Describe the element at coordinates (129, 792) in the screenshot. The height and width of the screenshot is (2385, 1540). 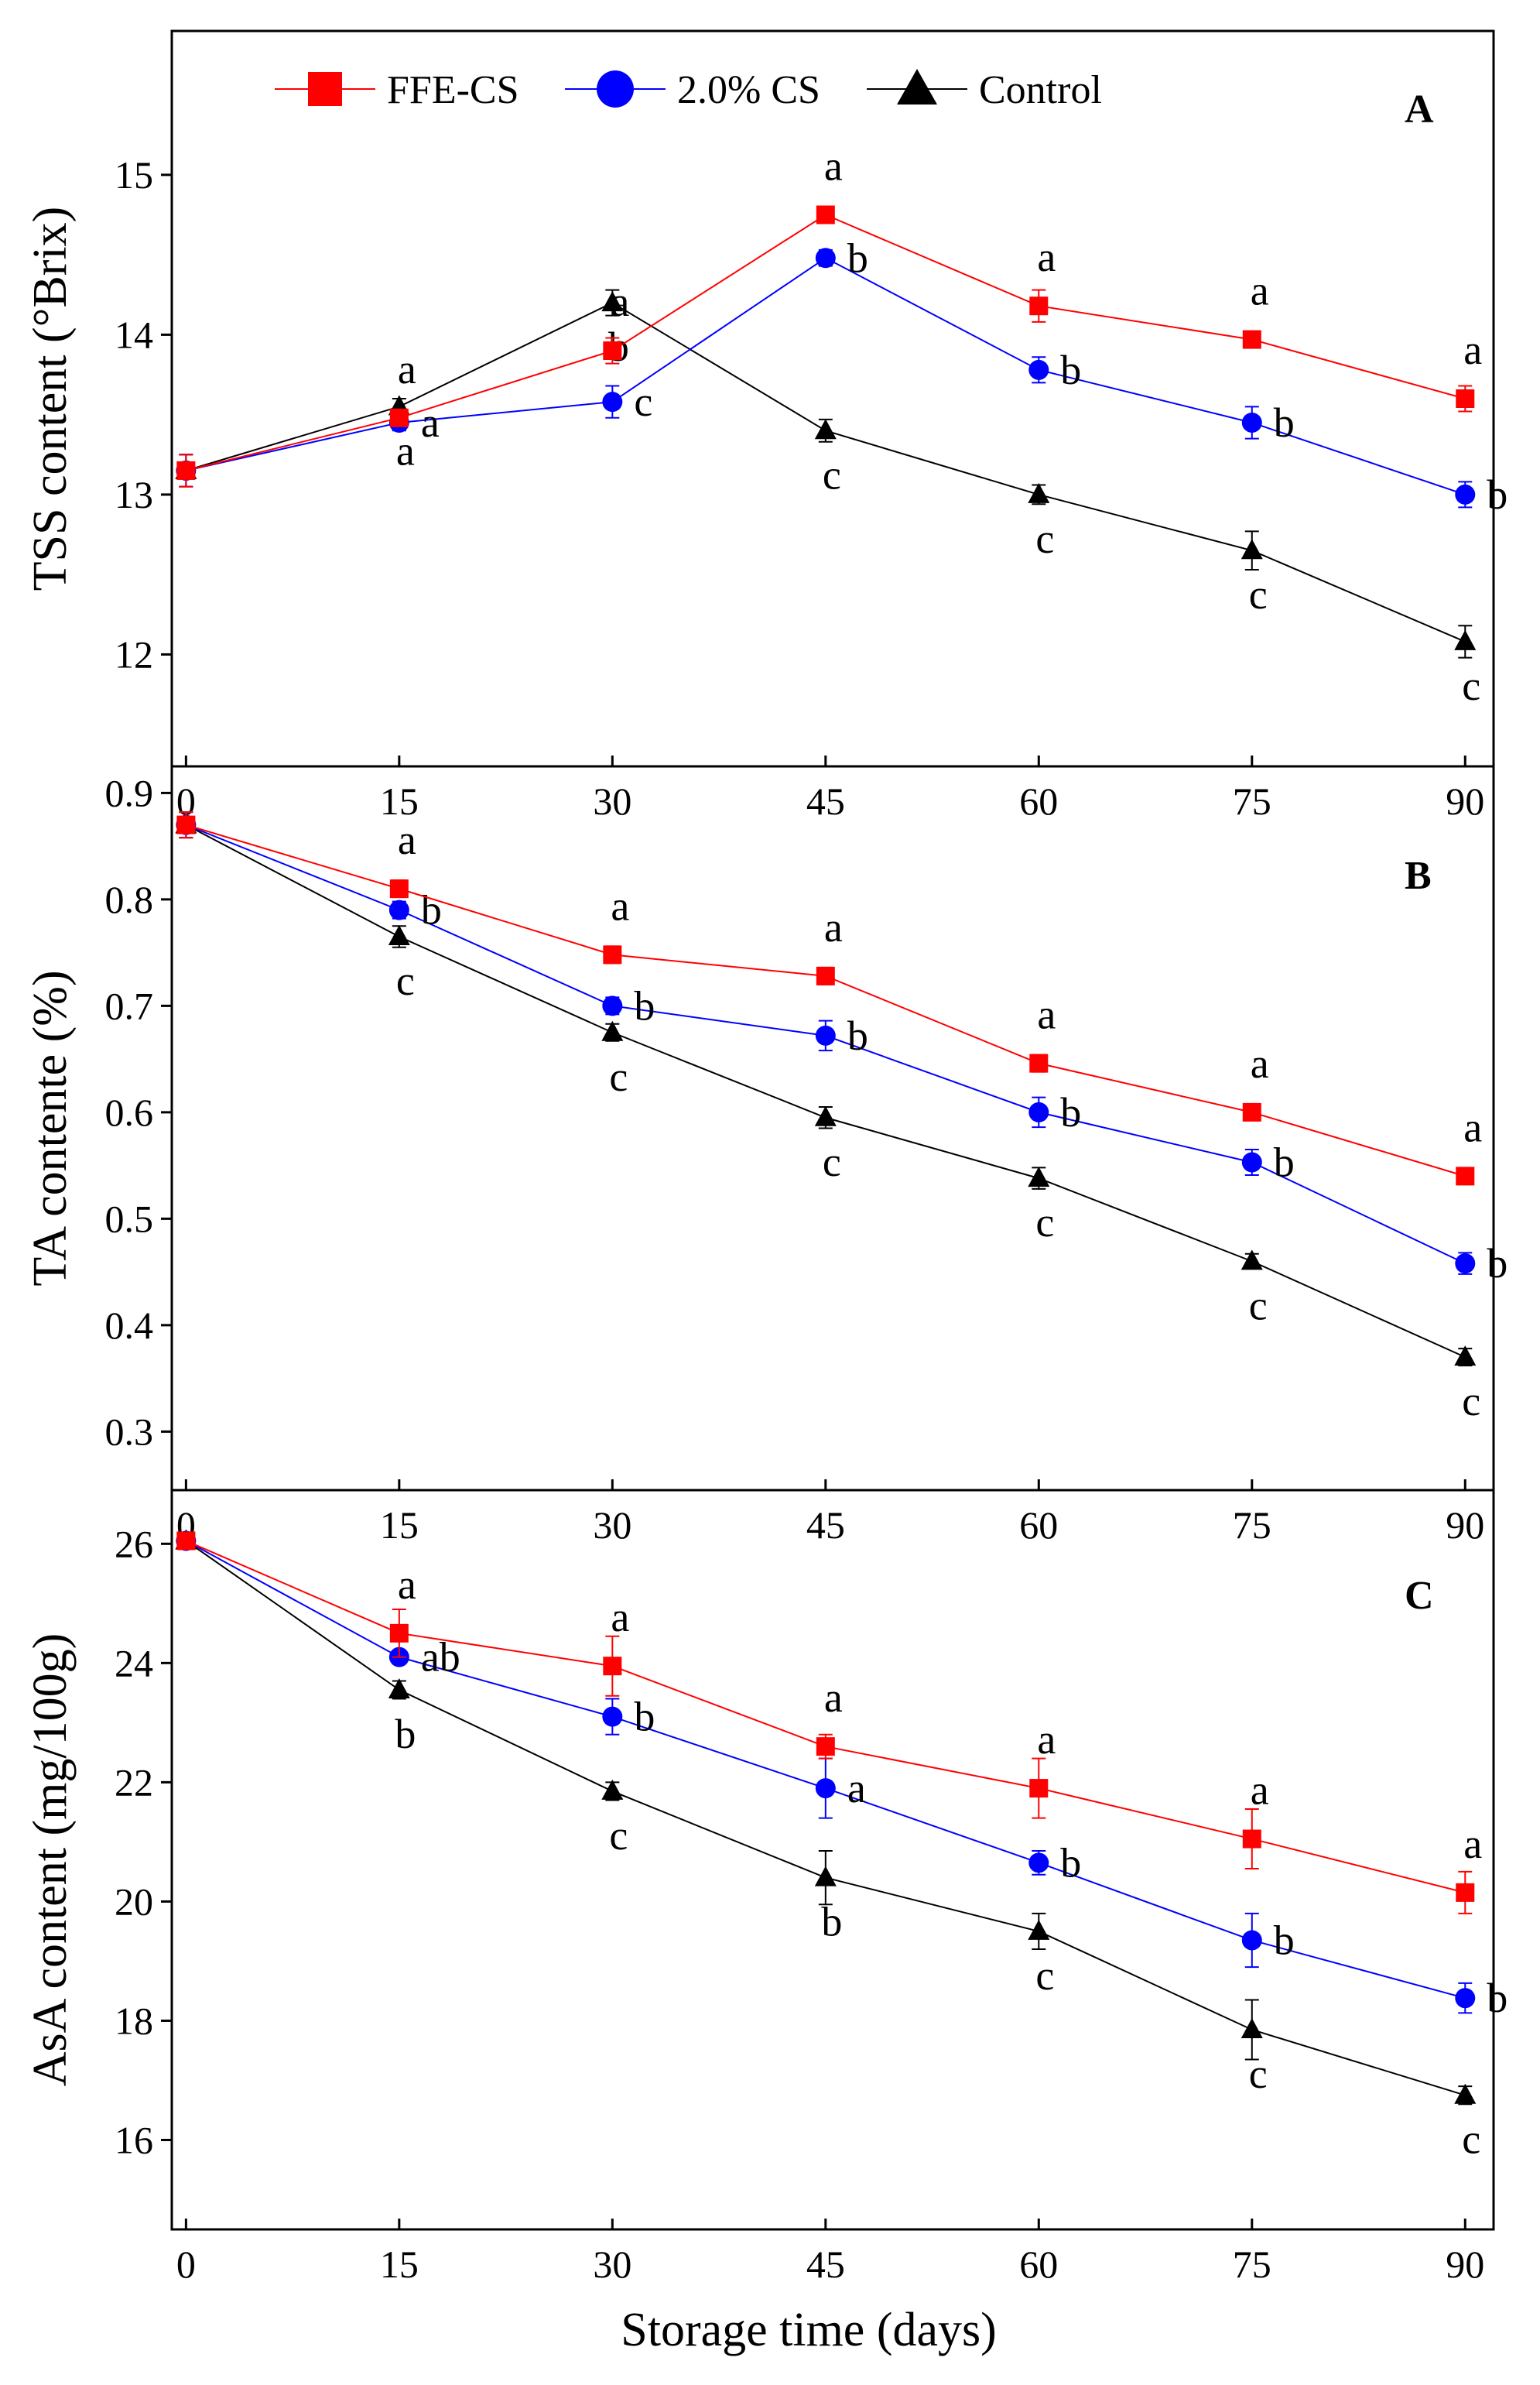
I see `y-tick-label: 0.9` at that location.